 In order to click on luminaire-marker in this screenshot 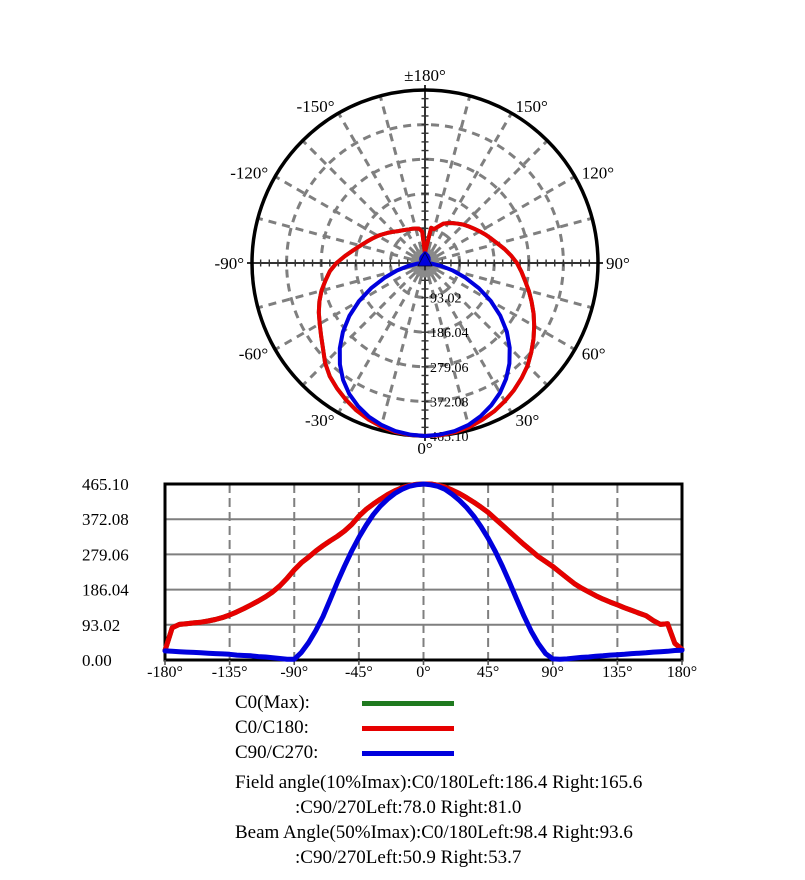, I will do `click(425, 259)`.